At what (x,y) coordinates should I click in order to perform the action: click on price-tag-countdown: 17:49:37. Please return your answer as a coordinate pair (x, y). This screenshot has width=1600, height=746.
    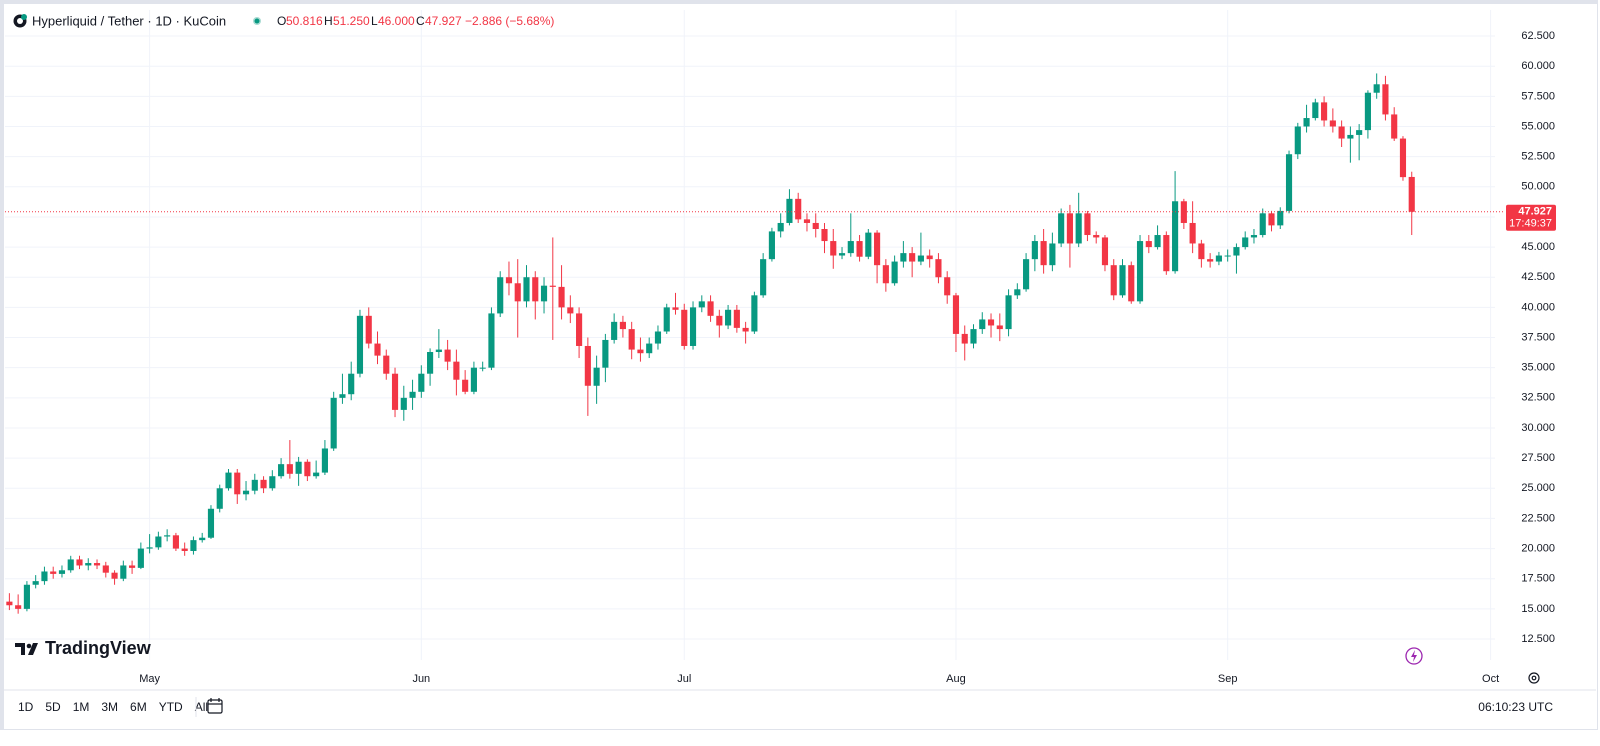
    Looking at the image, I should click on (1530, 224).